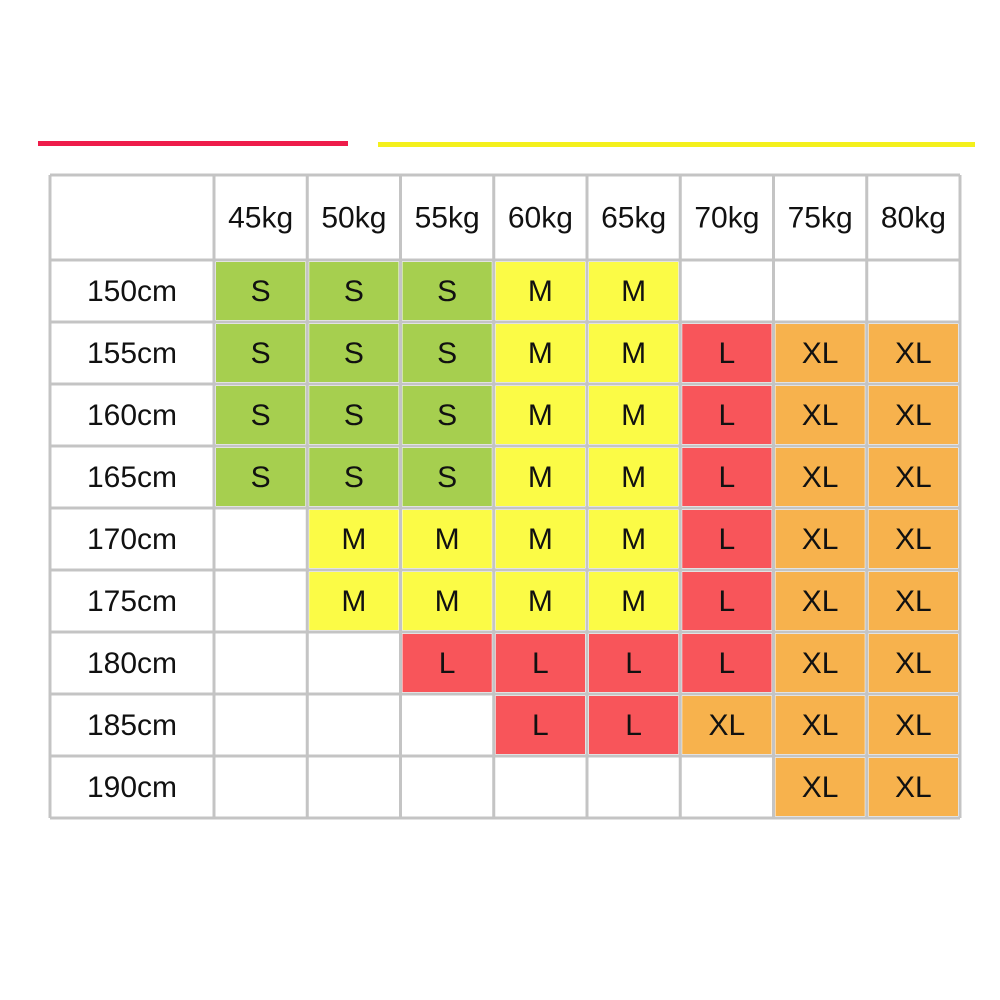  I want to click on yellow-bar, so click(676, 144).